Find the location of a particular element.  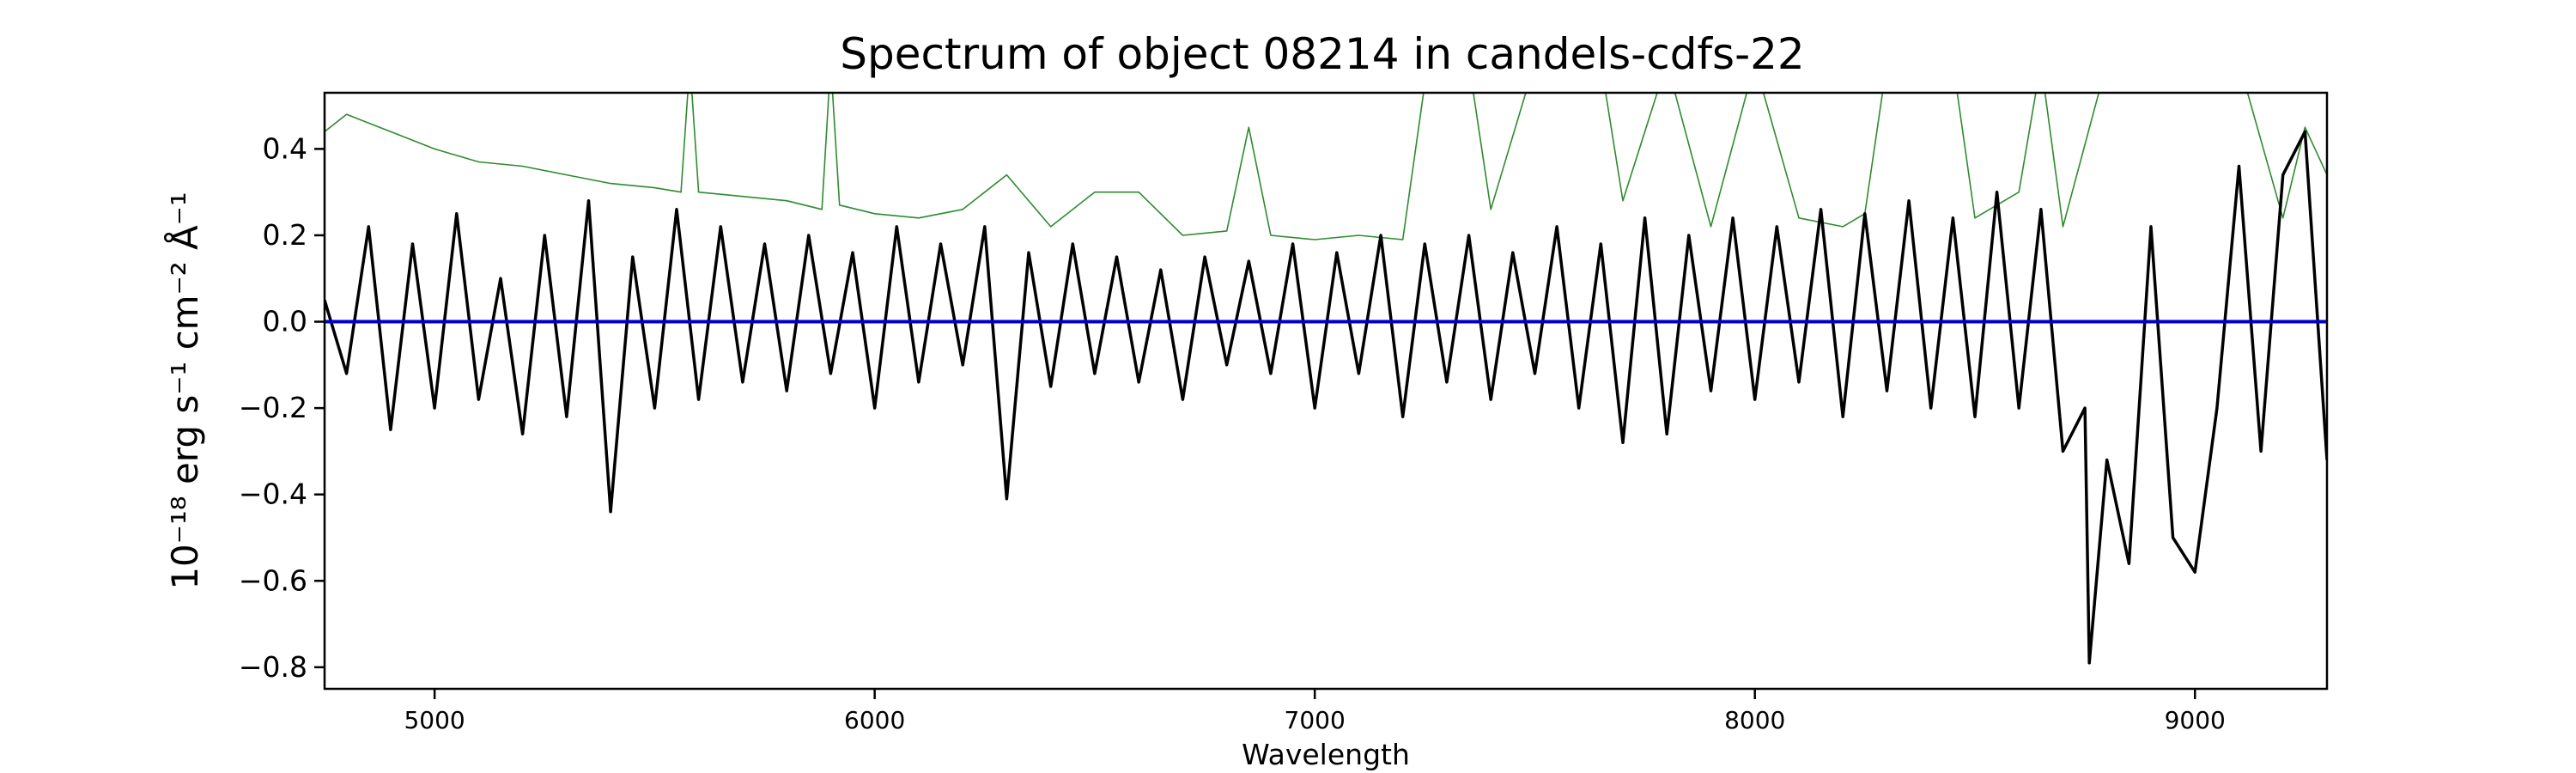

x-axis: 5000 6000 7000 8000 9000 is located at coordinates (1315, 711).